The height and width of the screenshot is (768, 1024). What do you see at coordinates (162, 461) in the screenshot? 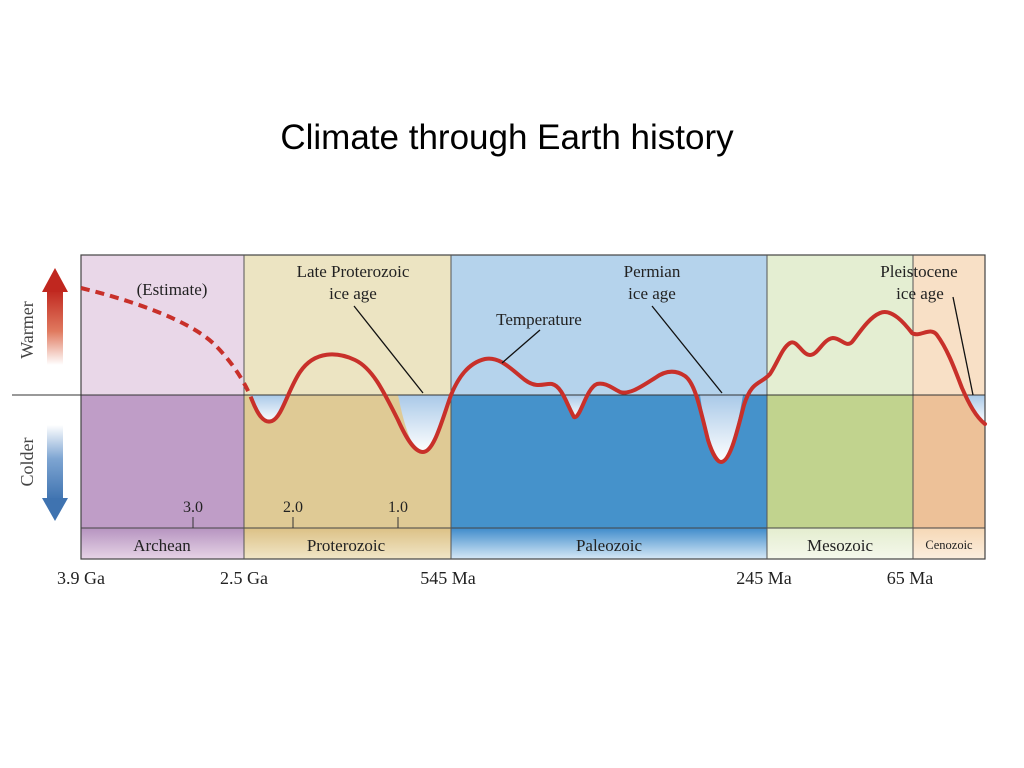
I see `archean-cold-panel` at bounding box center [162, 461].